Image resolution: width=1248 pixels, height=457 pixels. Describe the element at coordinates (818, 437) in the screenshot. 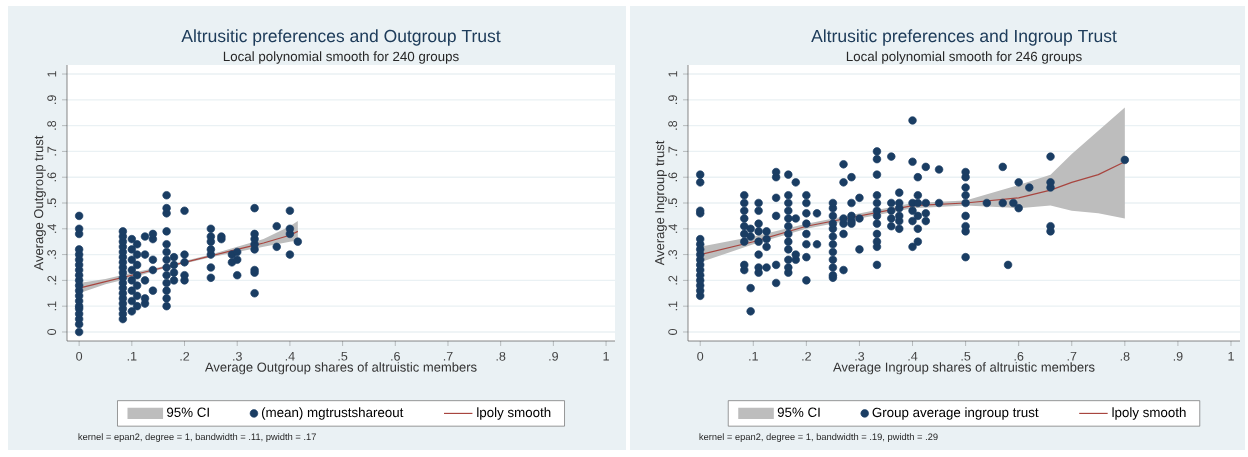

I see `text: kernel = epan2, degree = 1, bandwidth = .19, pwidth = .29` at that location.